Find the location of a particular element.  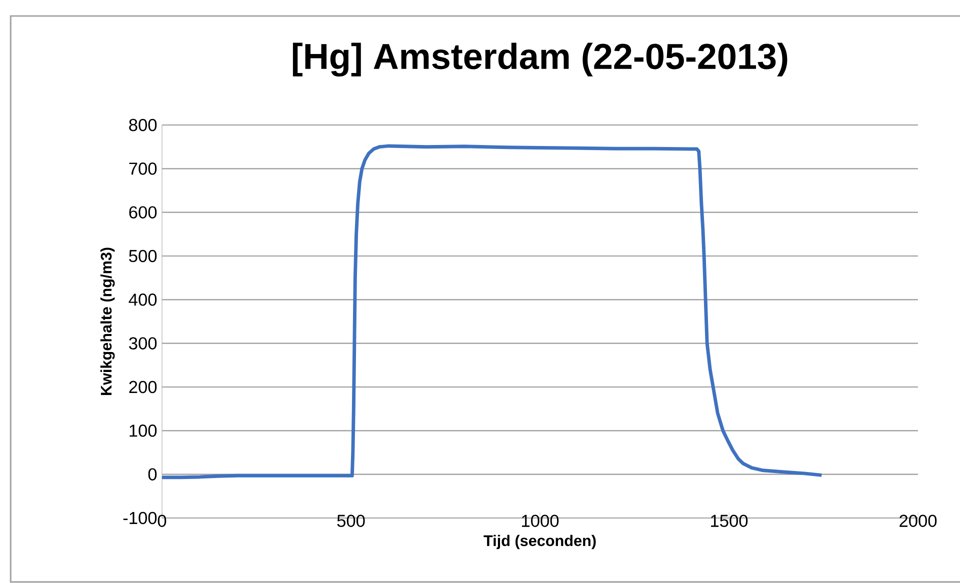

x-tick-label: 1500 is located at coordinates (729, 520).